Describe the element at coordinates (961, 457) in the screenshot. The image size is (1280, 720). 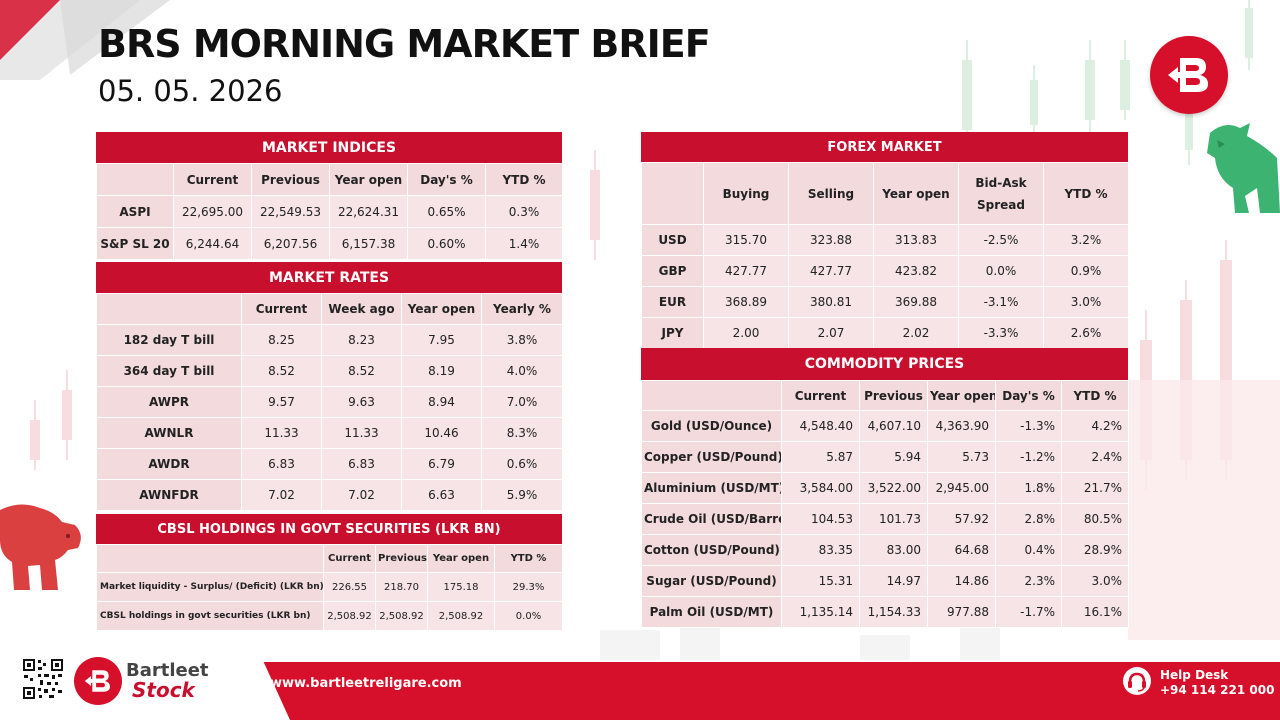
I see `table-cell: 5.73` at that location.